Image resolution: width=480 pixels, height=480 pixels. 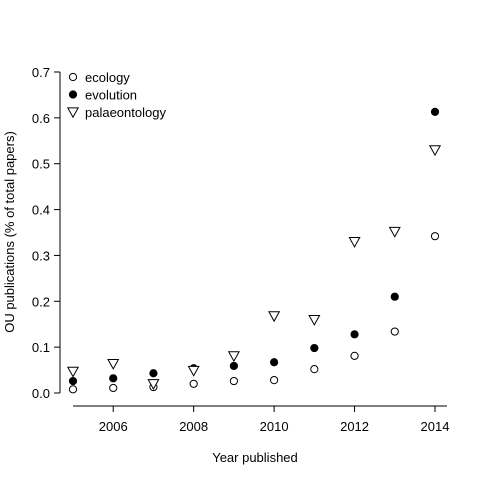 What do you see at coordinates (41, 210) in the screenshot?
I see `y-tick-label: 0.4` at bounding box center [41, 210].